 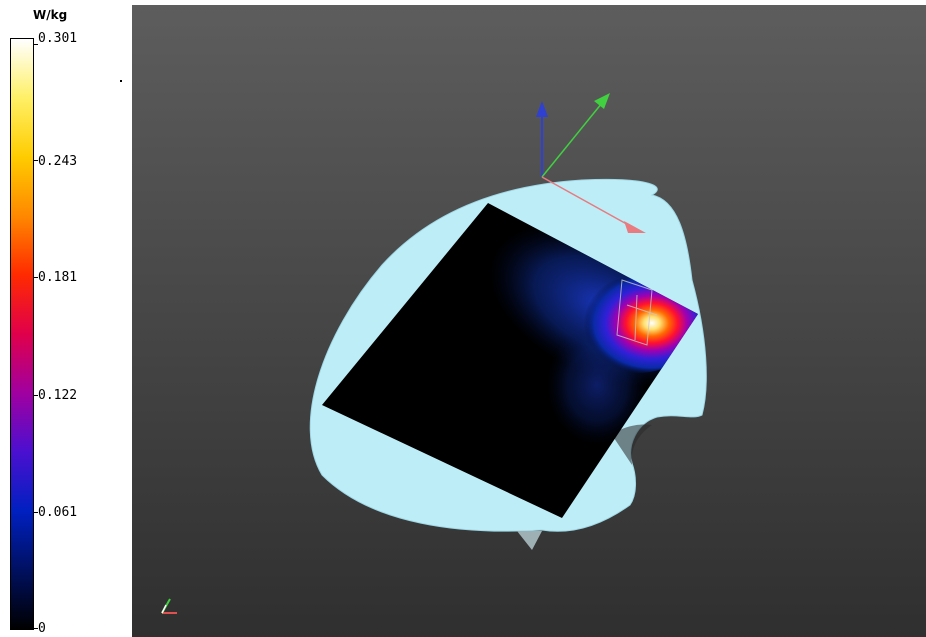 What do you see at coordinates (50, 15) in the screenshot?
I see `legend-unit-label: W/kg` at bounding box center [50, 15].